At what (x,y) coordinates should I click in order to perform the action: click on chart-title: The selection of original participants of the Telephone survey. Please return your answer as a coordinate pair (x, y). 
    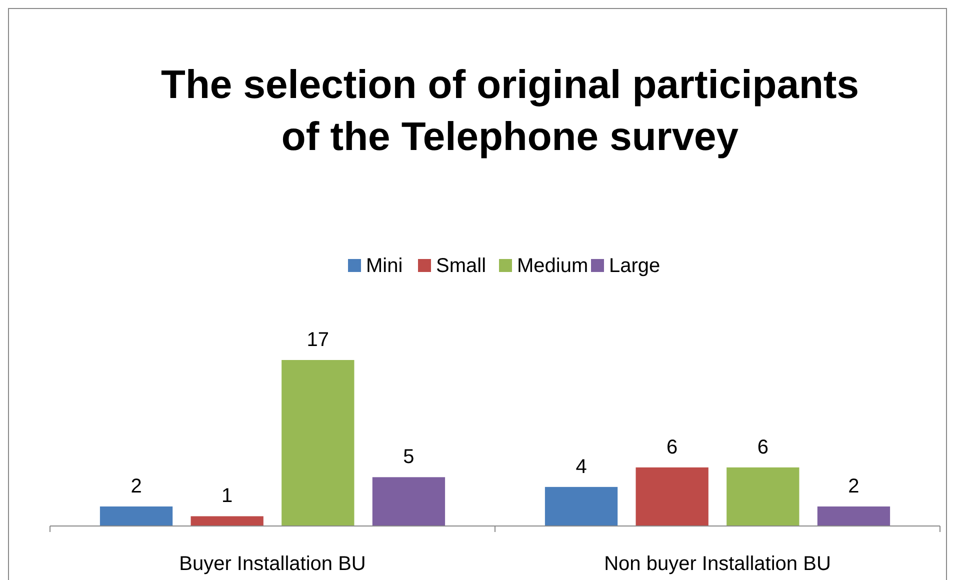
    Looking at the image, I should click on (510, 111).